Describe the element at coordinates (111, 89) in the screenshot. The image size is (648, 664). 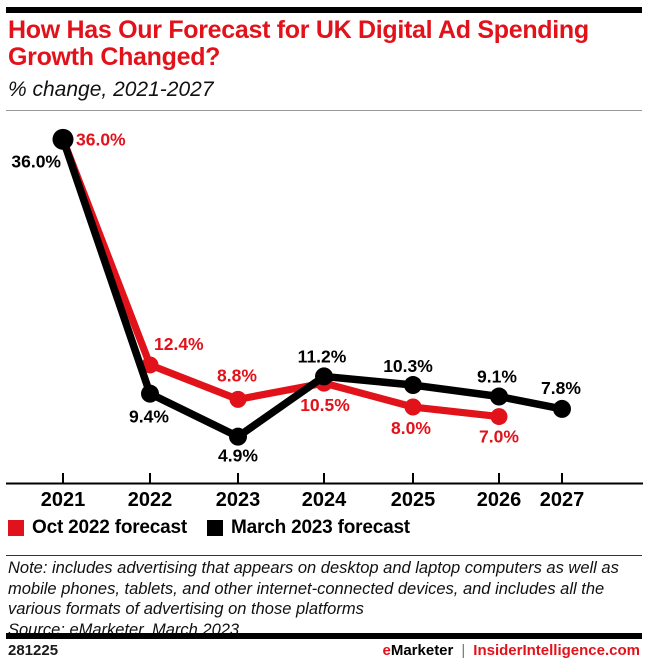
I see `chart-subtitle: % change, 2021-2027` at that location.